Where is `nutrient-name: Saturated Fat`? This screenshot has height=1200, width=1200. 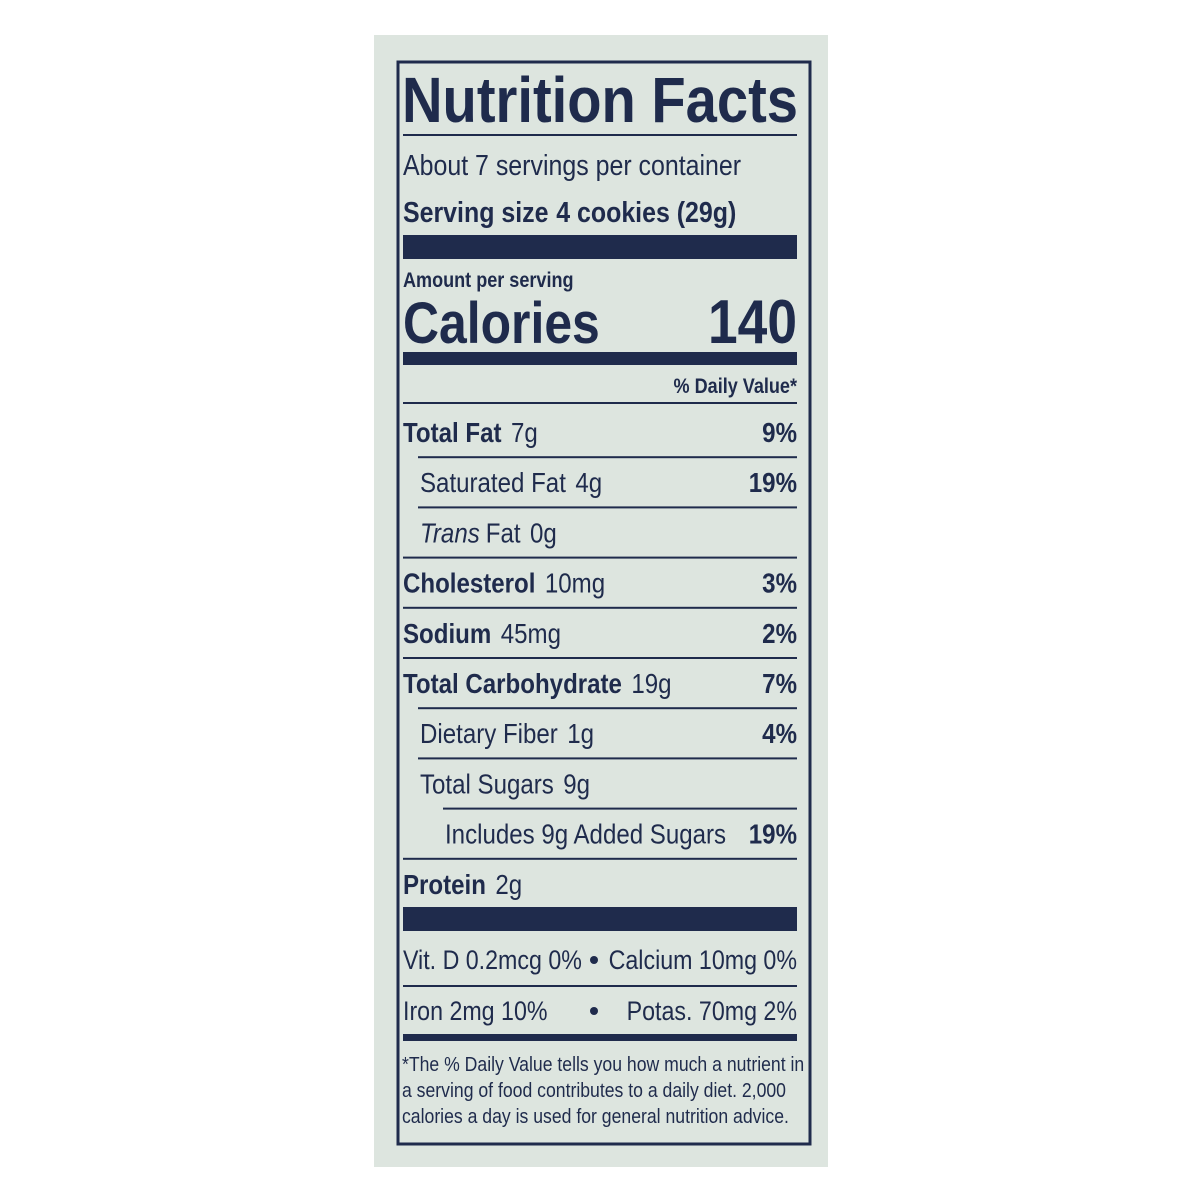 nutrient-name: Saturated Fat is located at coordinates (493, 482).